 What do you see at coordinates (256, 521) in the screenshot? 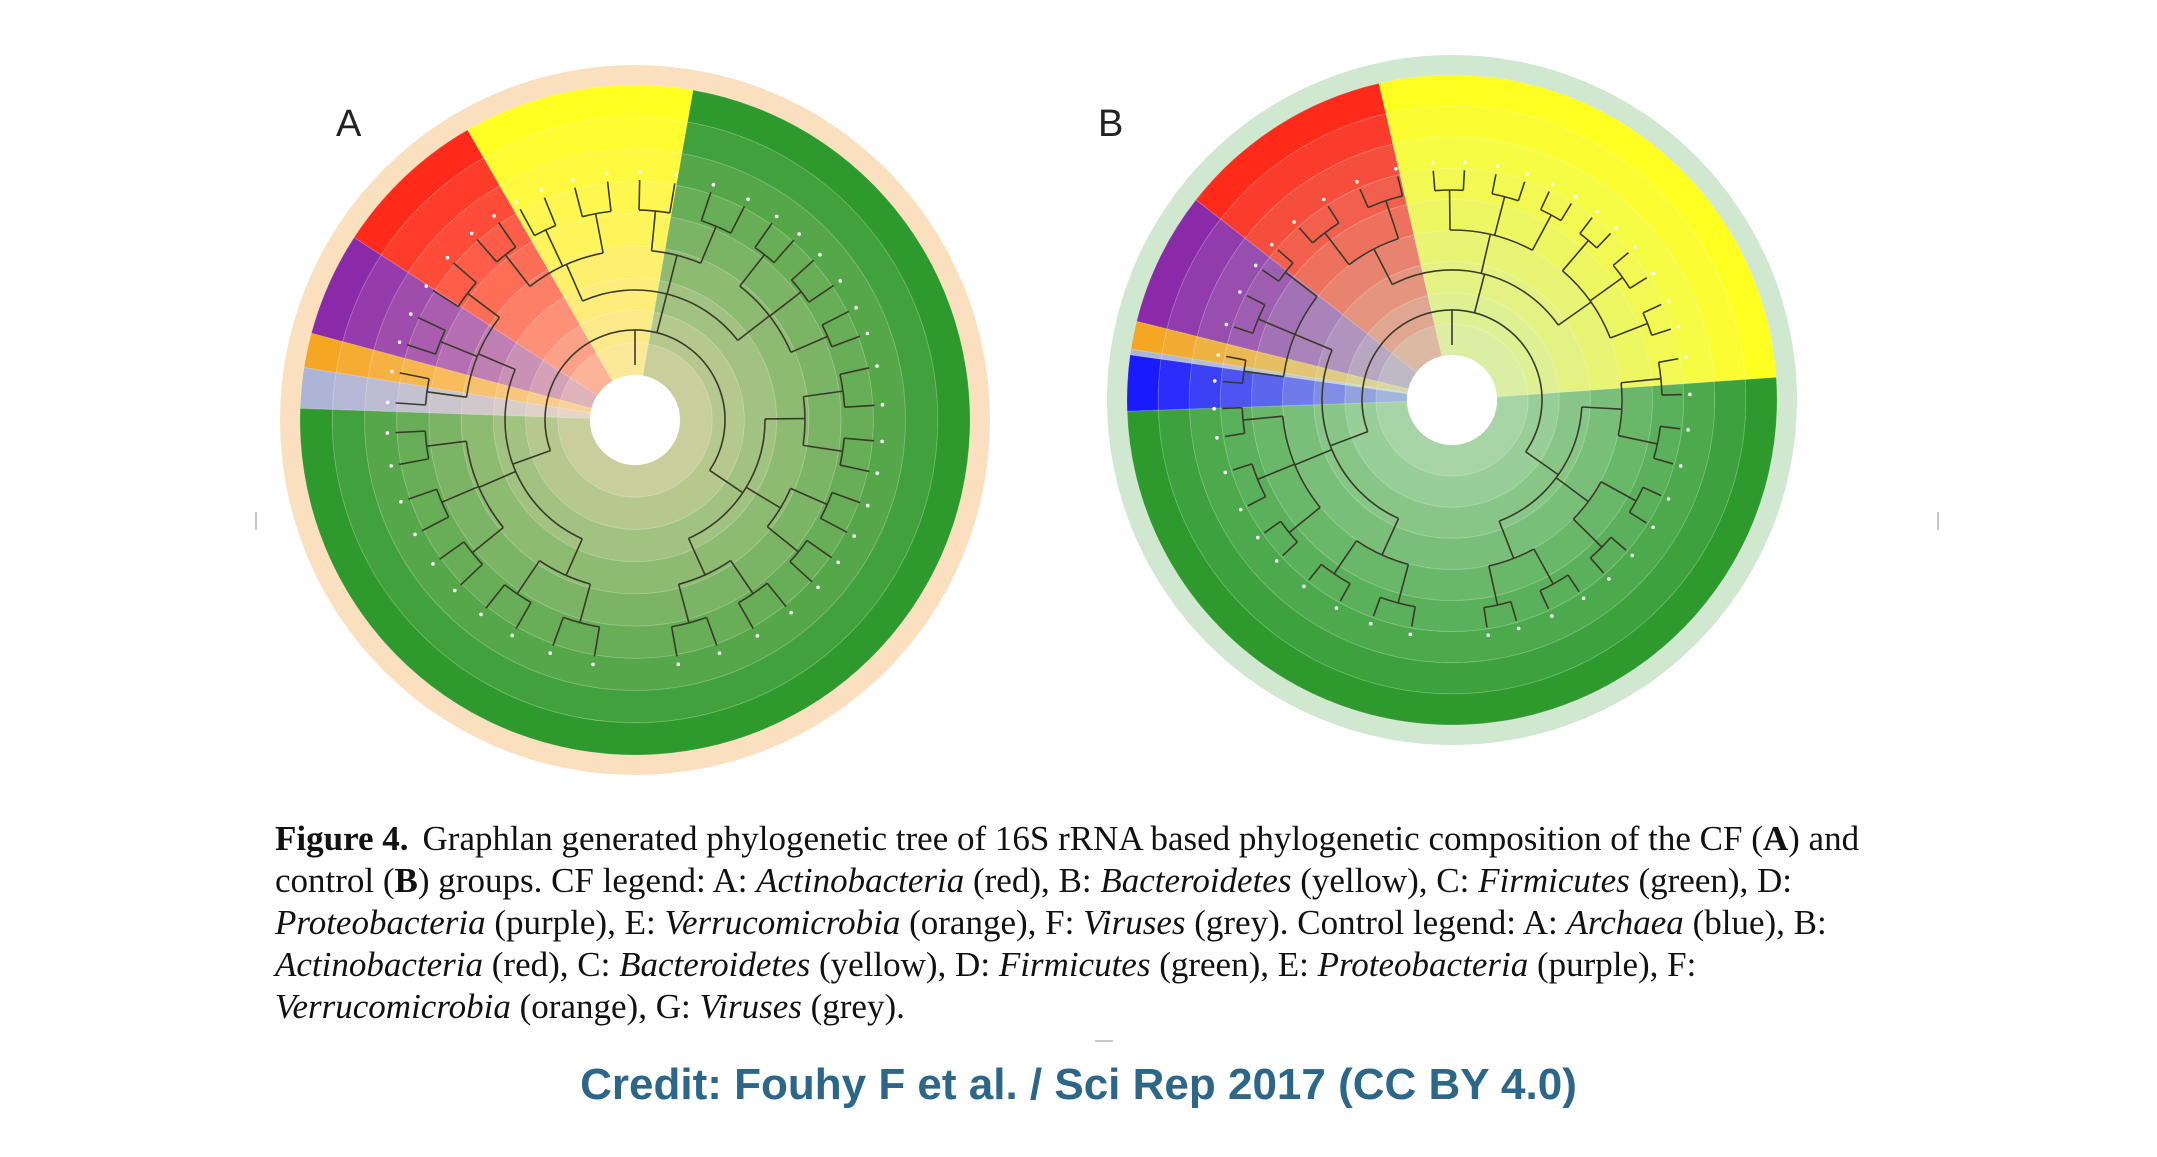
I see `left-edge-mark` at bounding box center [256, 521].